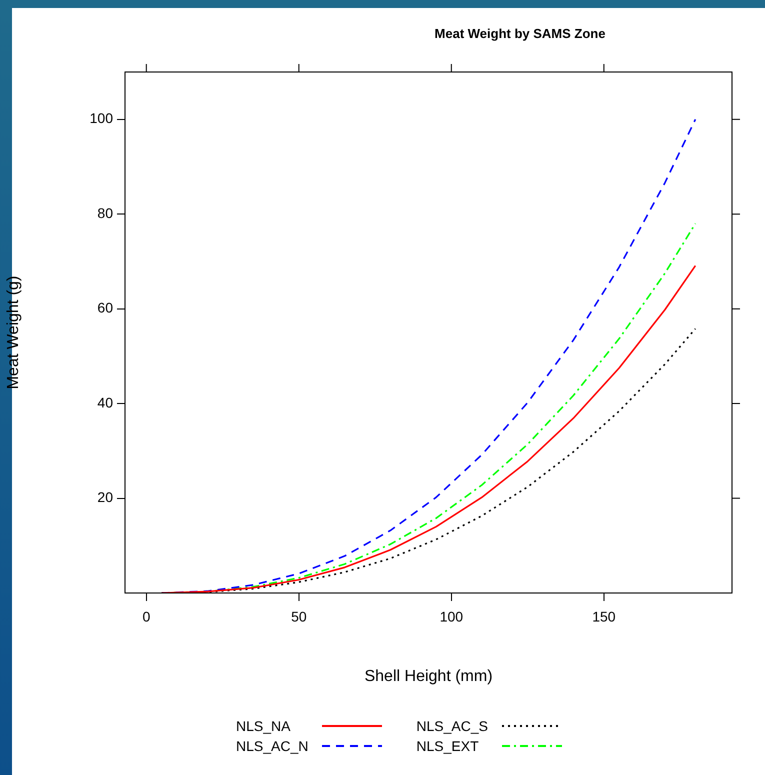  What do you see at coordinates (105, 212) in the screenshot?
I see `y-tick-label: 80` at bounding box center [105, 212].